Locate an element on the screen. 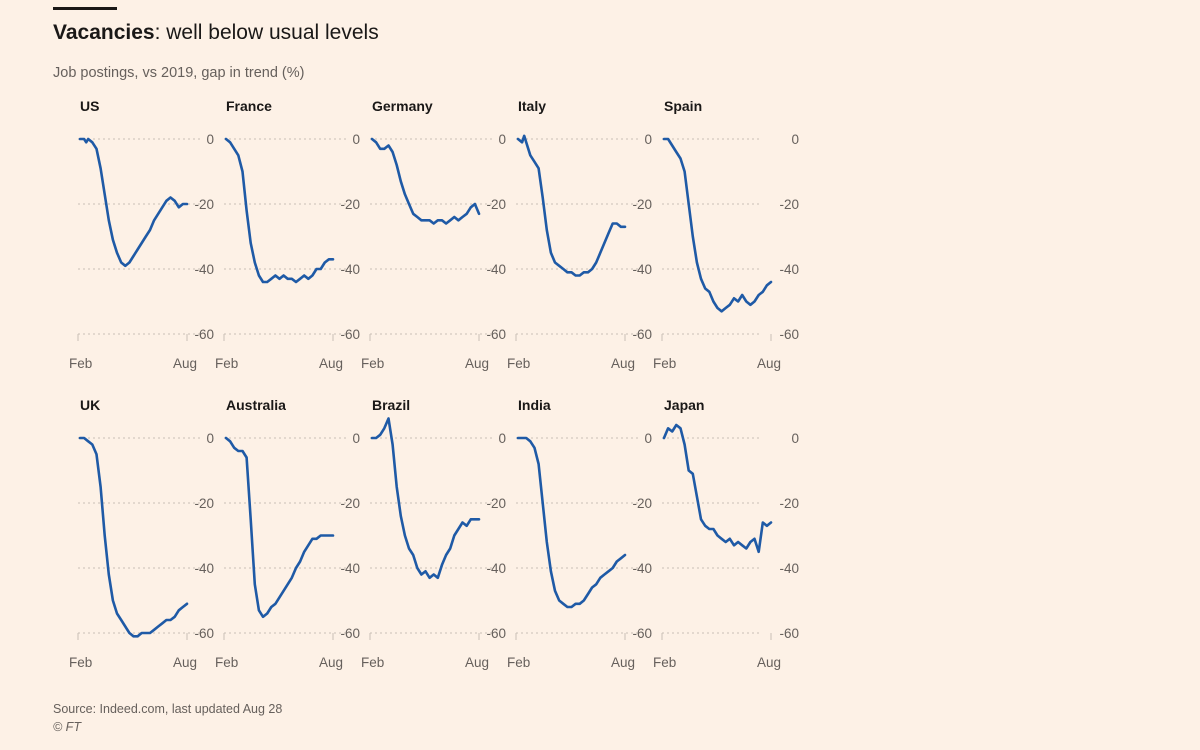 The width and height of the screenshot is (1200, 750). y-tick-label-brazil: 0 is located at coordinates (502, 438).